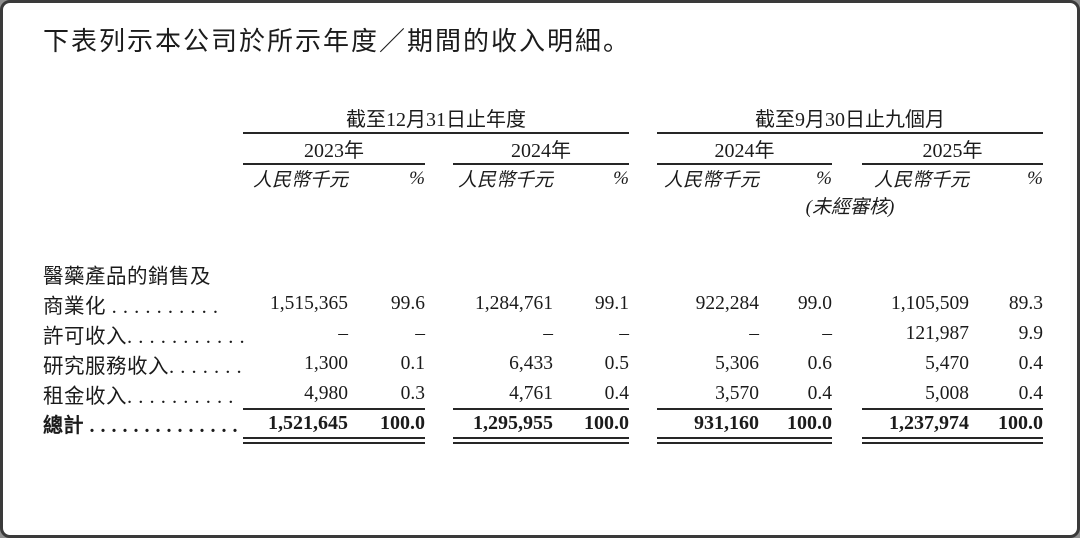 Image resolution: width=1080 pixels, height=538 pixels. What do you see at coordinates (531, 363) in the screenshot?
I see `value-cell: 6,433` at bounding box center [531, 363].